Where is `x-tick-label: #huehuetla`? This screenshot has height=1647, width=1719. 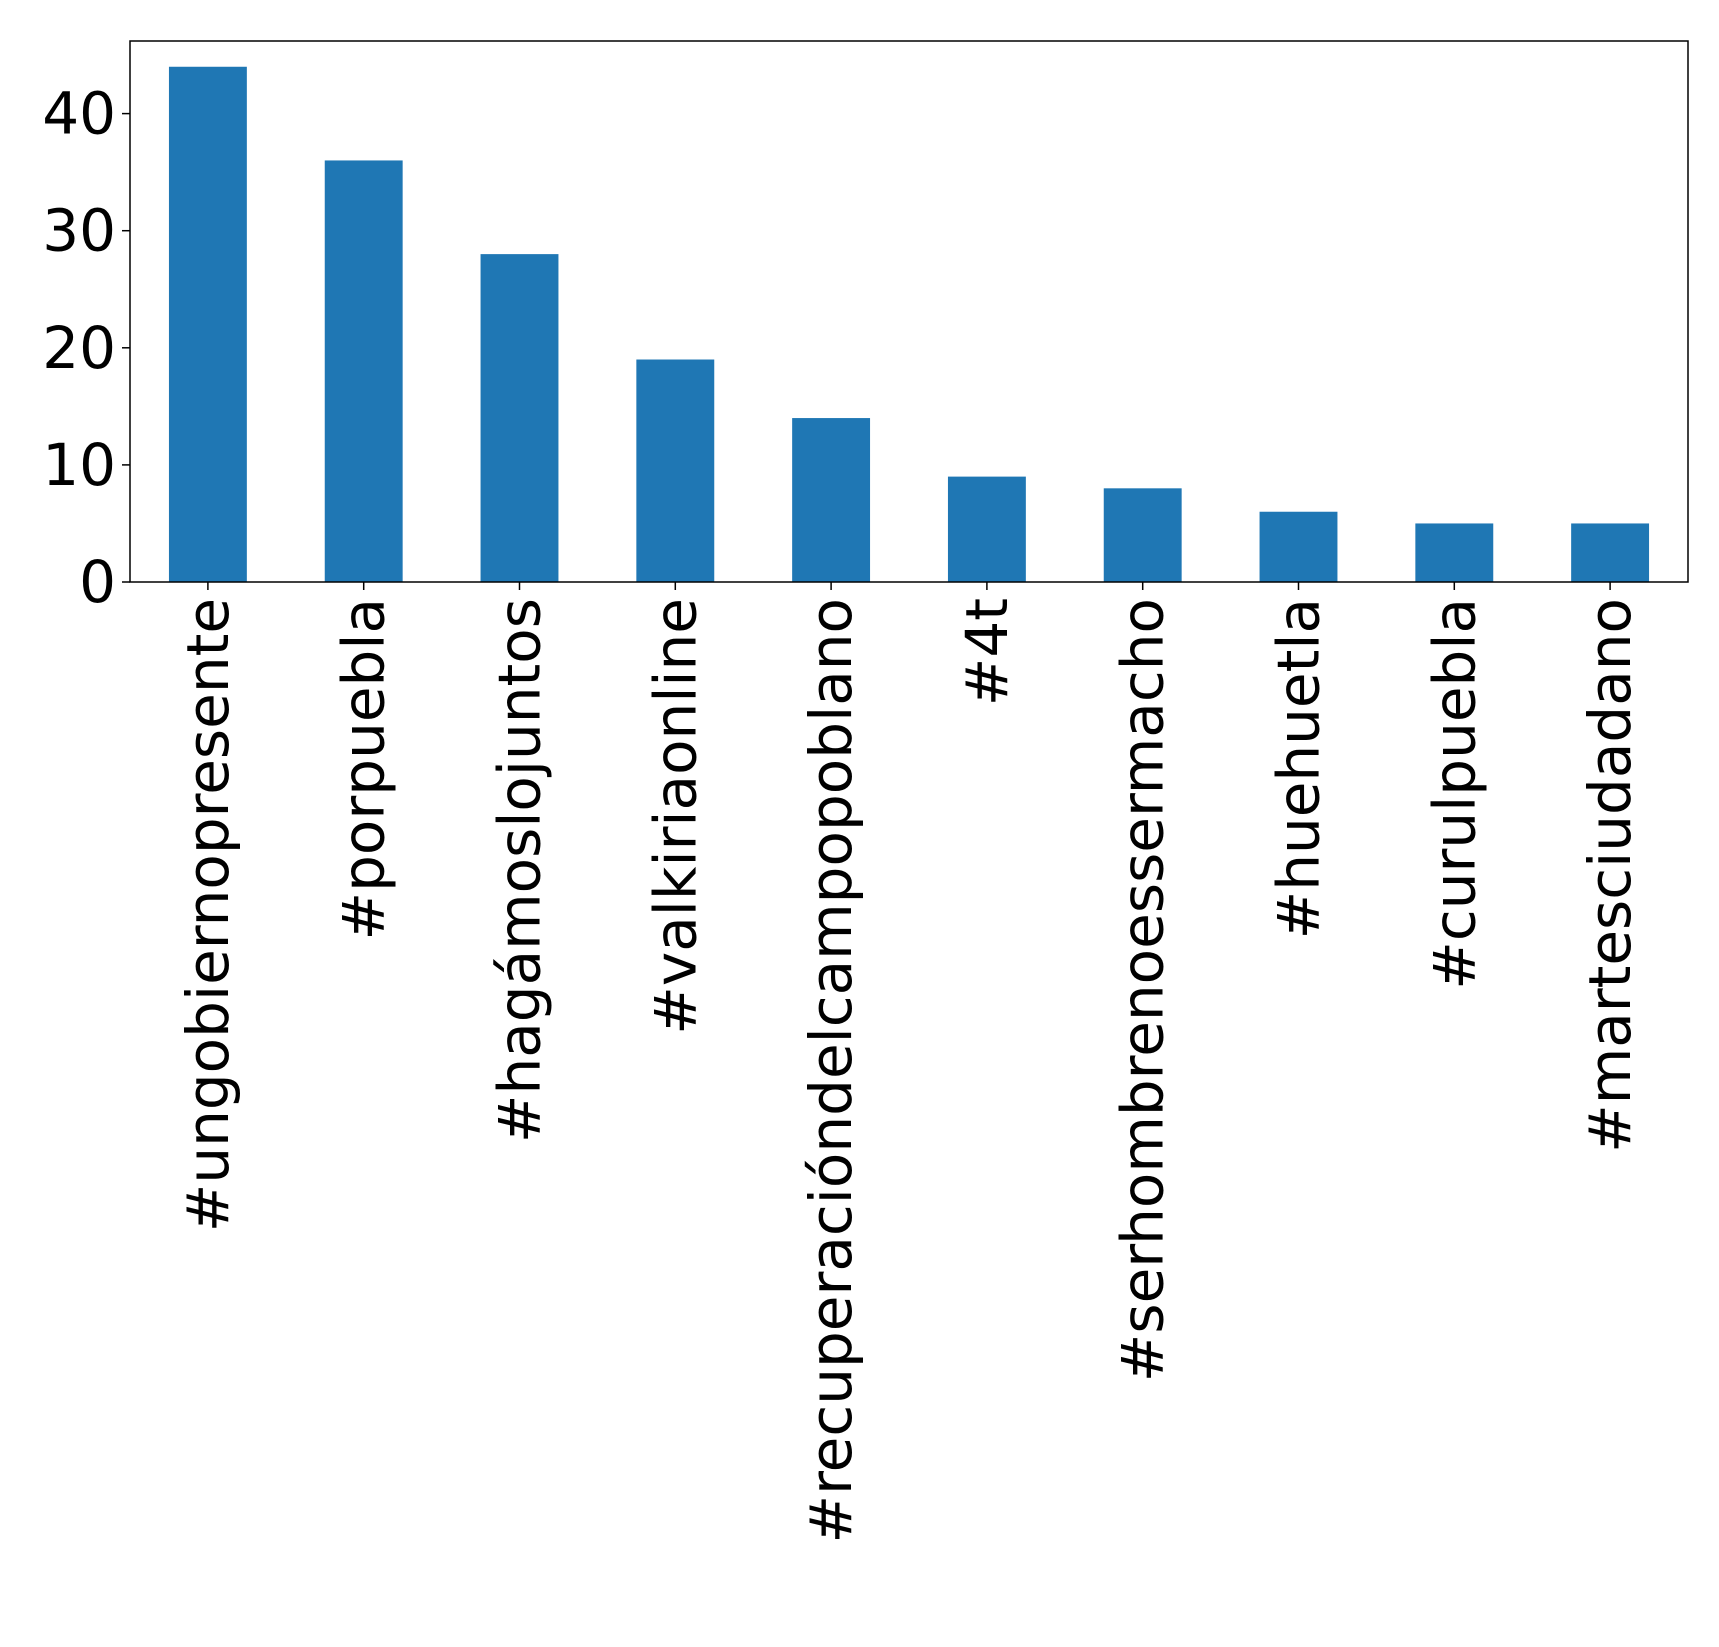
x-tick-label: #huehuetla is located at coordinates (1299, 768).